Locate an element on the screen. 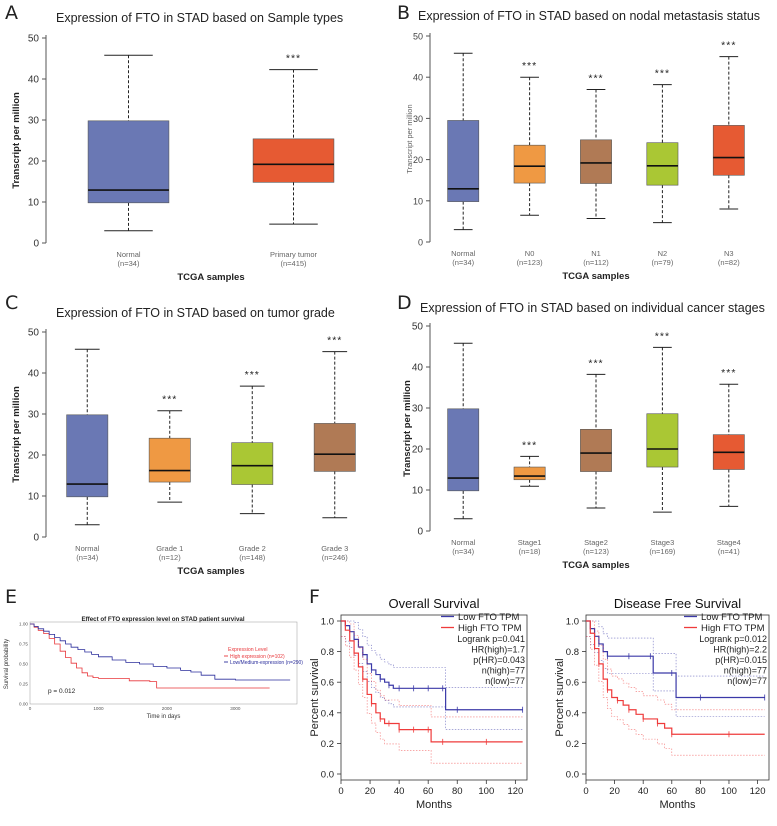  significance-n3: *** is located at coordinates (728, 46).